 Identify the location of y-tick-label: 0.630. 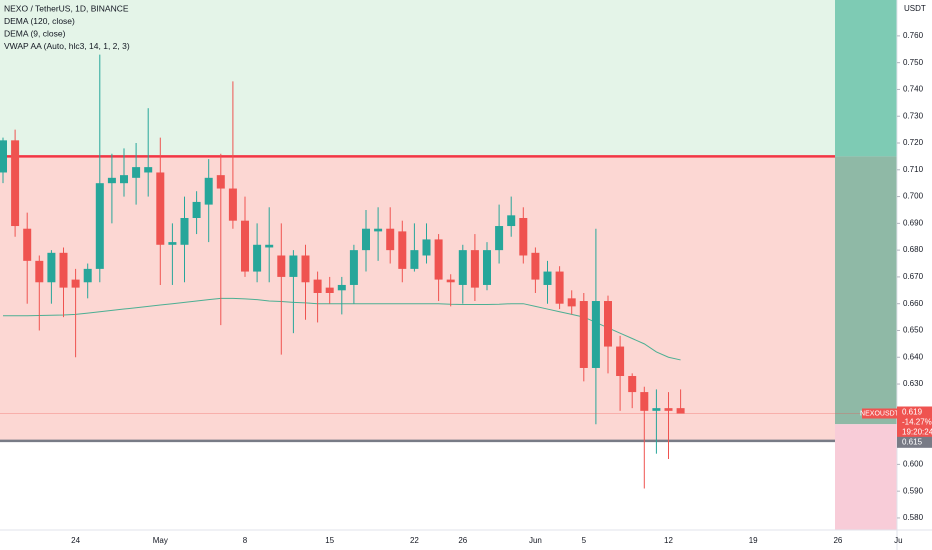
(913, 383).